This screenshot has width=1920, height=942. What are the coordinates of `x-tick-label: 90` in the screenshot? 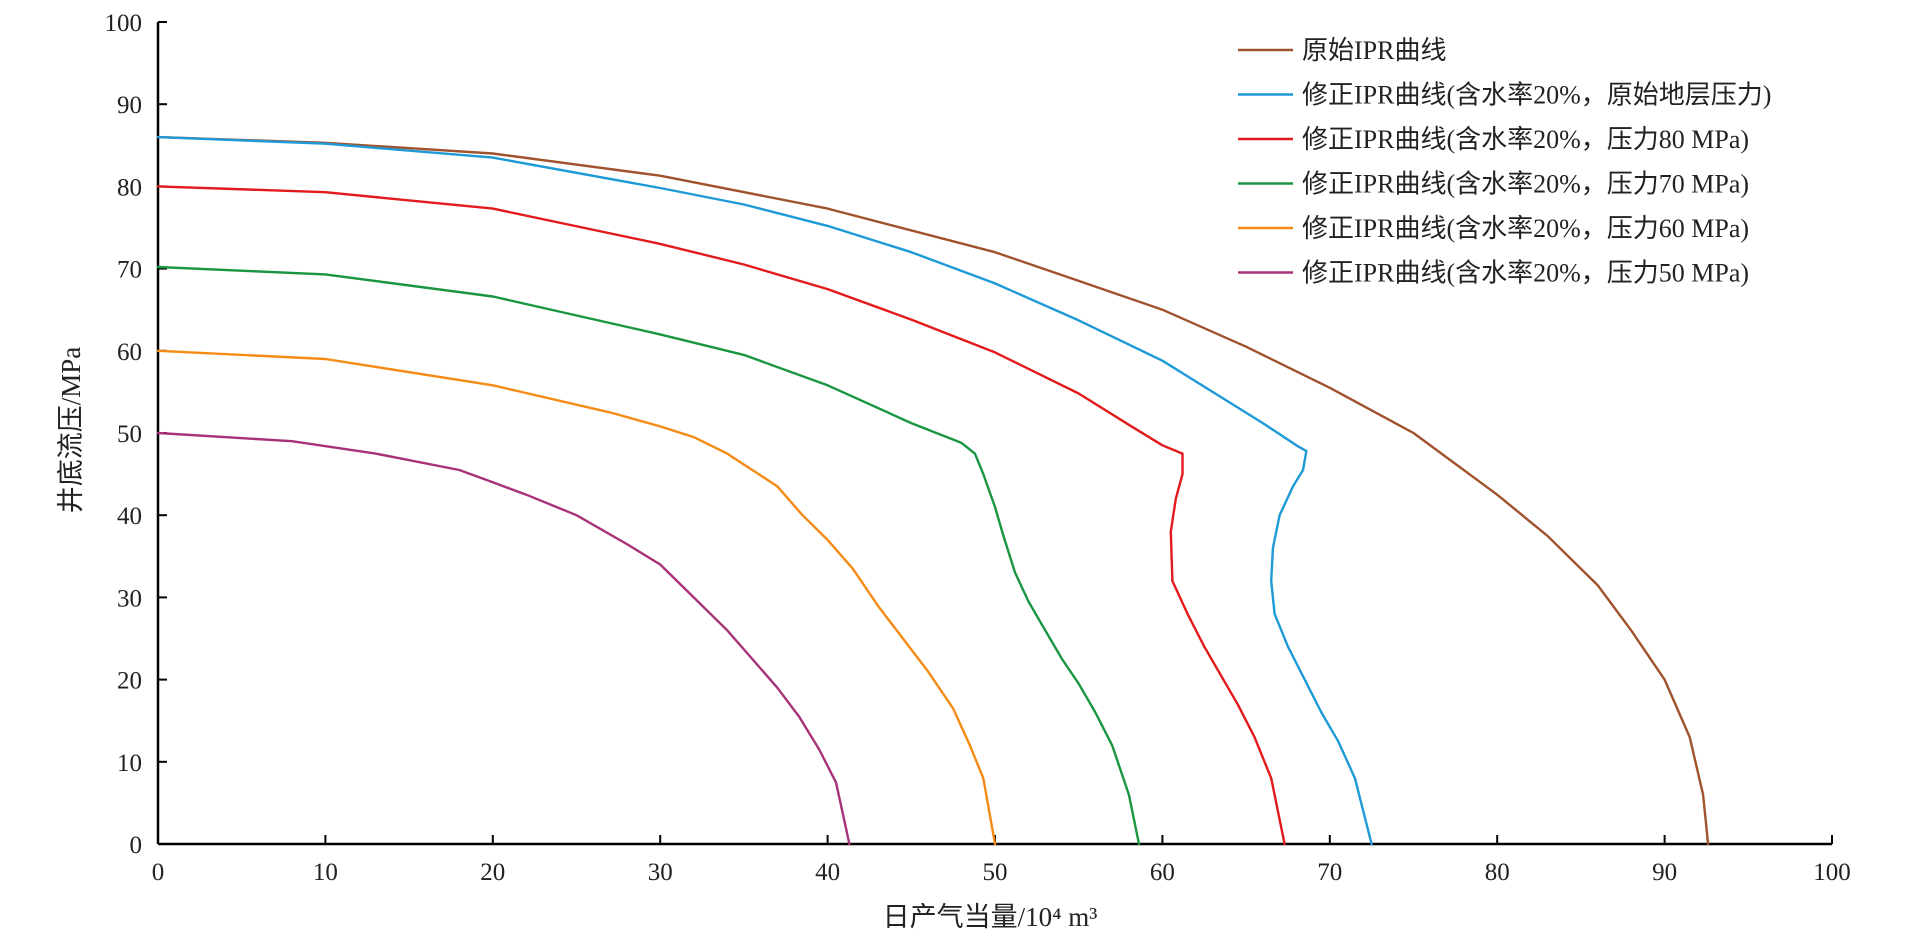 It's located at (1664, 872).